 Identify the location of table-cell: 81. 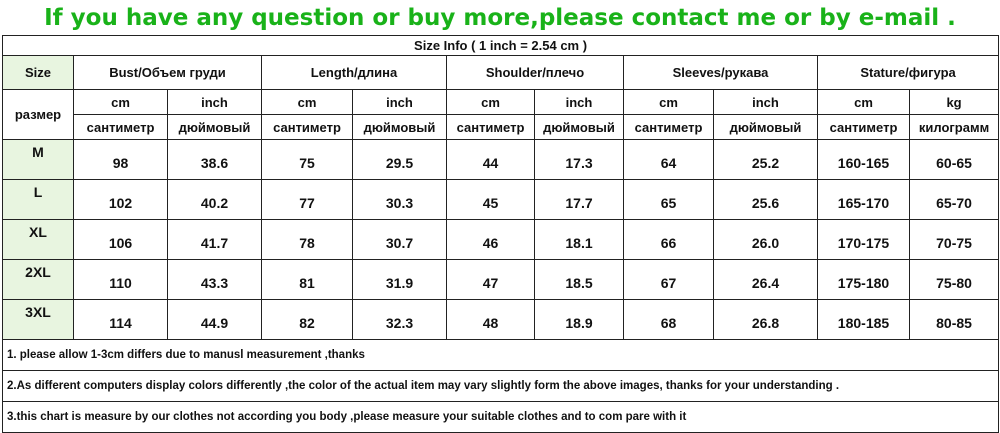
(307, 279).